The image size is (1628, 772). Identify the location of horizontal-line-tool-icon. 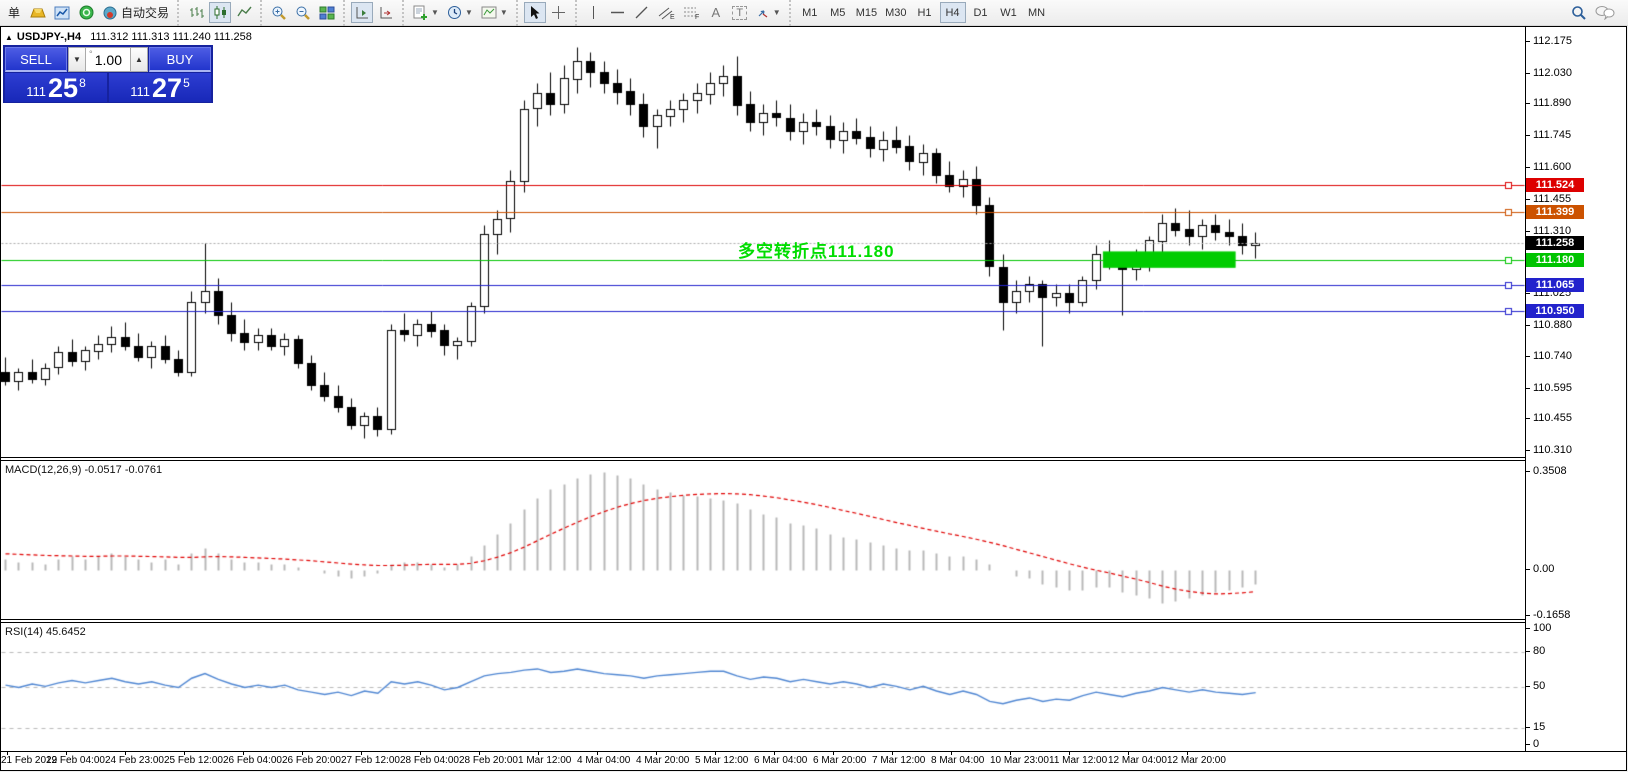
(618, 12).